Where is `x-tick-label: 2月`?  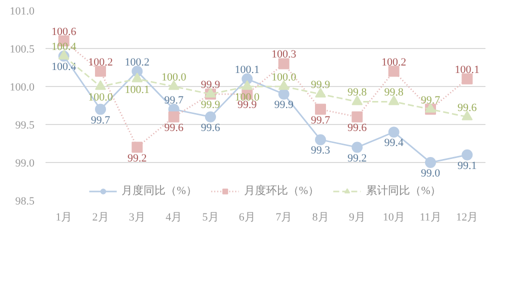 x-tick-label: 2月 is located at coordinates (100, 218).